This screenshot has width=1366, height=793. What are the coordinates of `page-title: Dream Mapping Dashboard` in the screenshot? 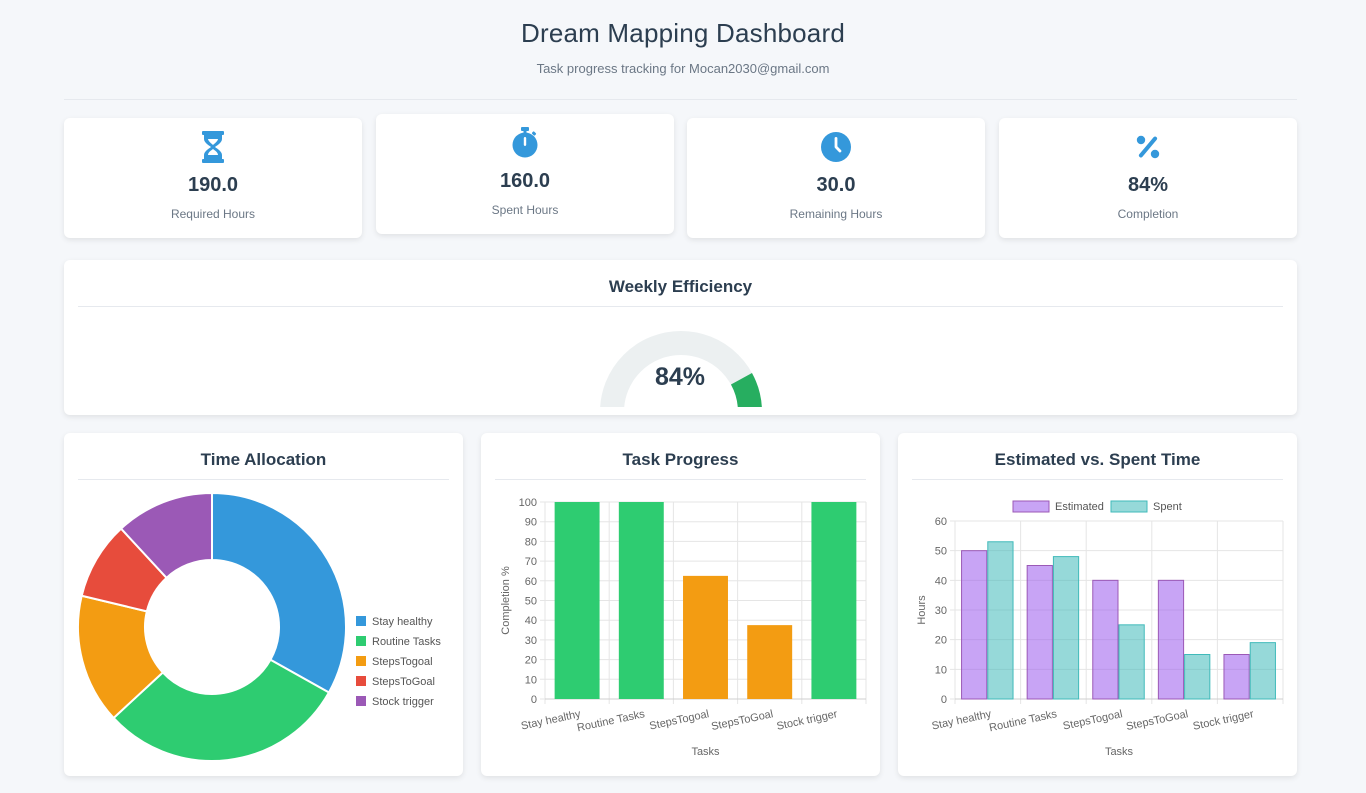 It's located at (683, 33).